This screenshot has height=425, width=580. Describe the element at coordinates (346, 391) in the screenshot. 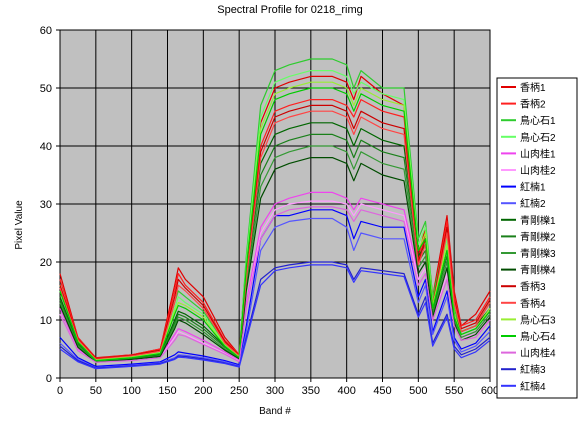

I see `x-tick-label: 400` at that location.